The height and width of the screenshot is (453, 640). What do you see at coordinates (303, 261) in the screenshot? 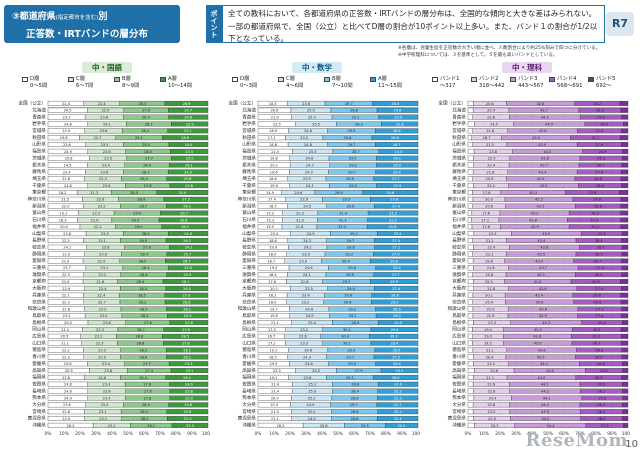
I see `data-label: 23.0` at bounding box center [303, 261].